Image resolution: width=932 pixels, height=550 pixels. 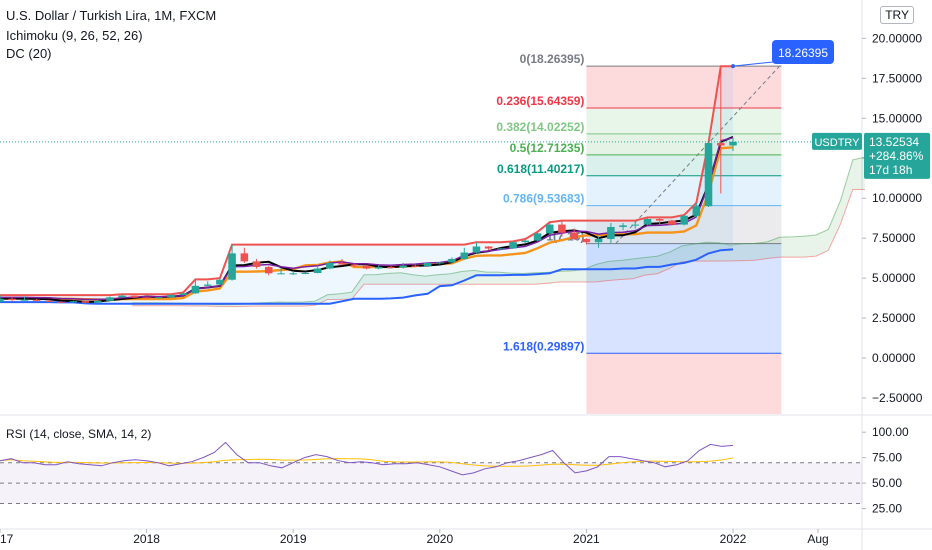 I want to click on y-tick-label: −2.50000, so click(x=897, y=398).